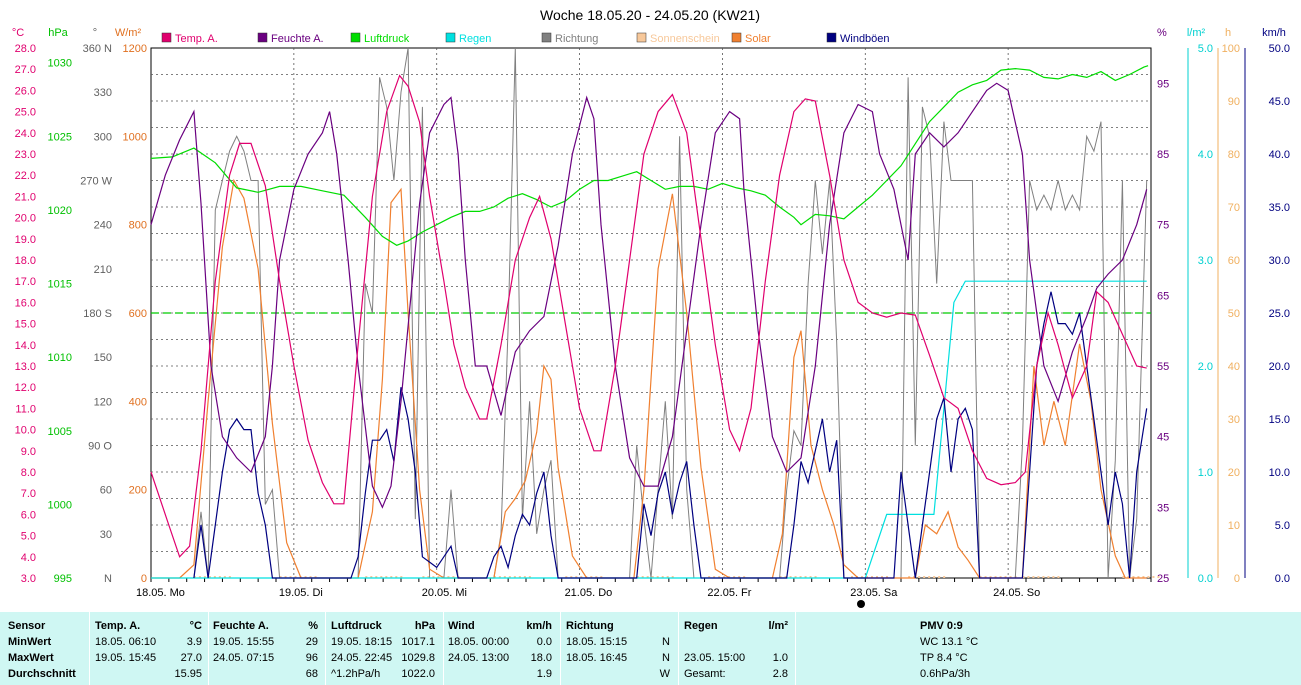 The width and height of the screenshot is (1301, 685). I want to click on axis-unit-left: W/m², so click(128, 33).